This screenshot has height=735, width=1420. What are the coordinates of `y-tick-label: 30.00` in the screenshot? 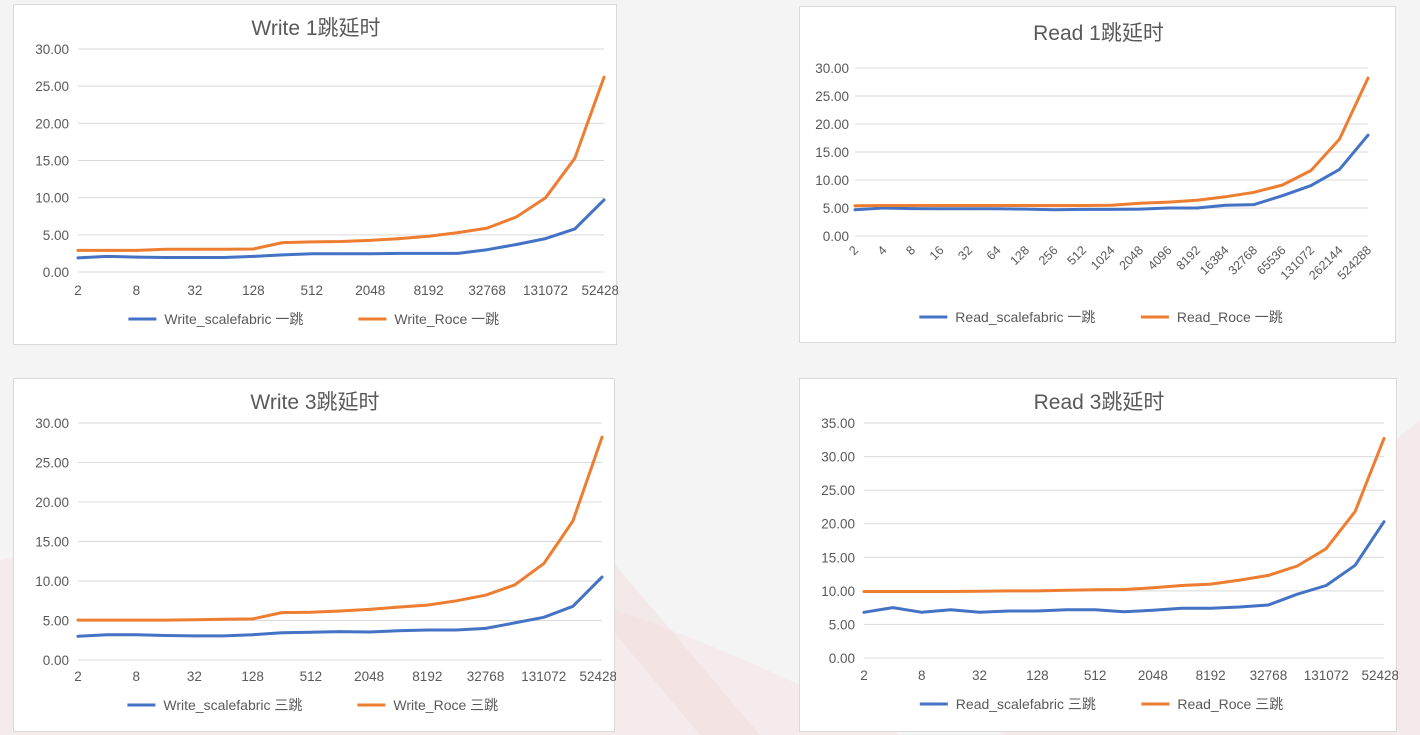 It's located at (832, 68).